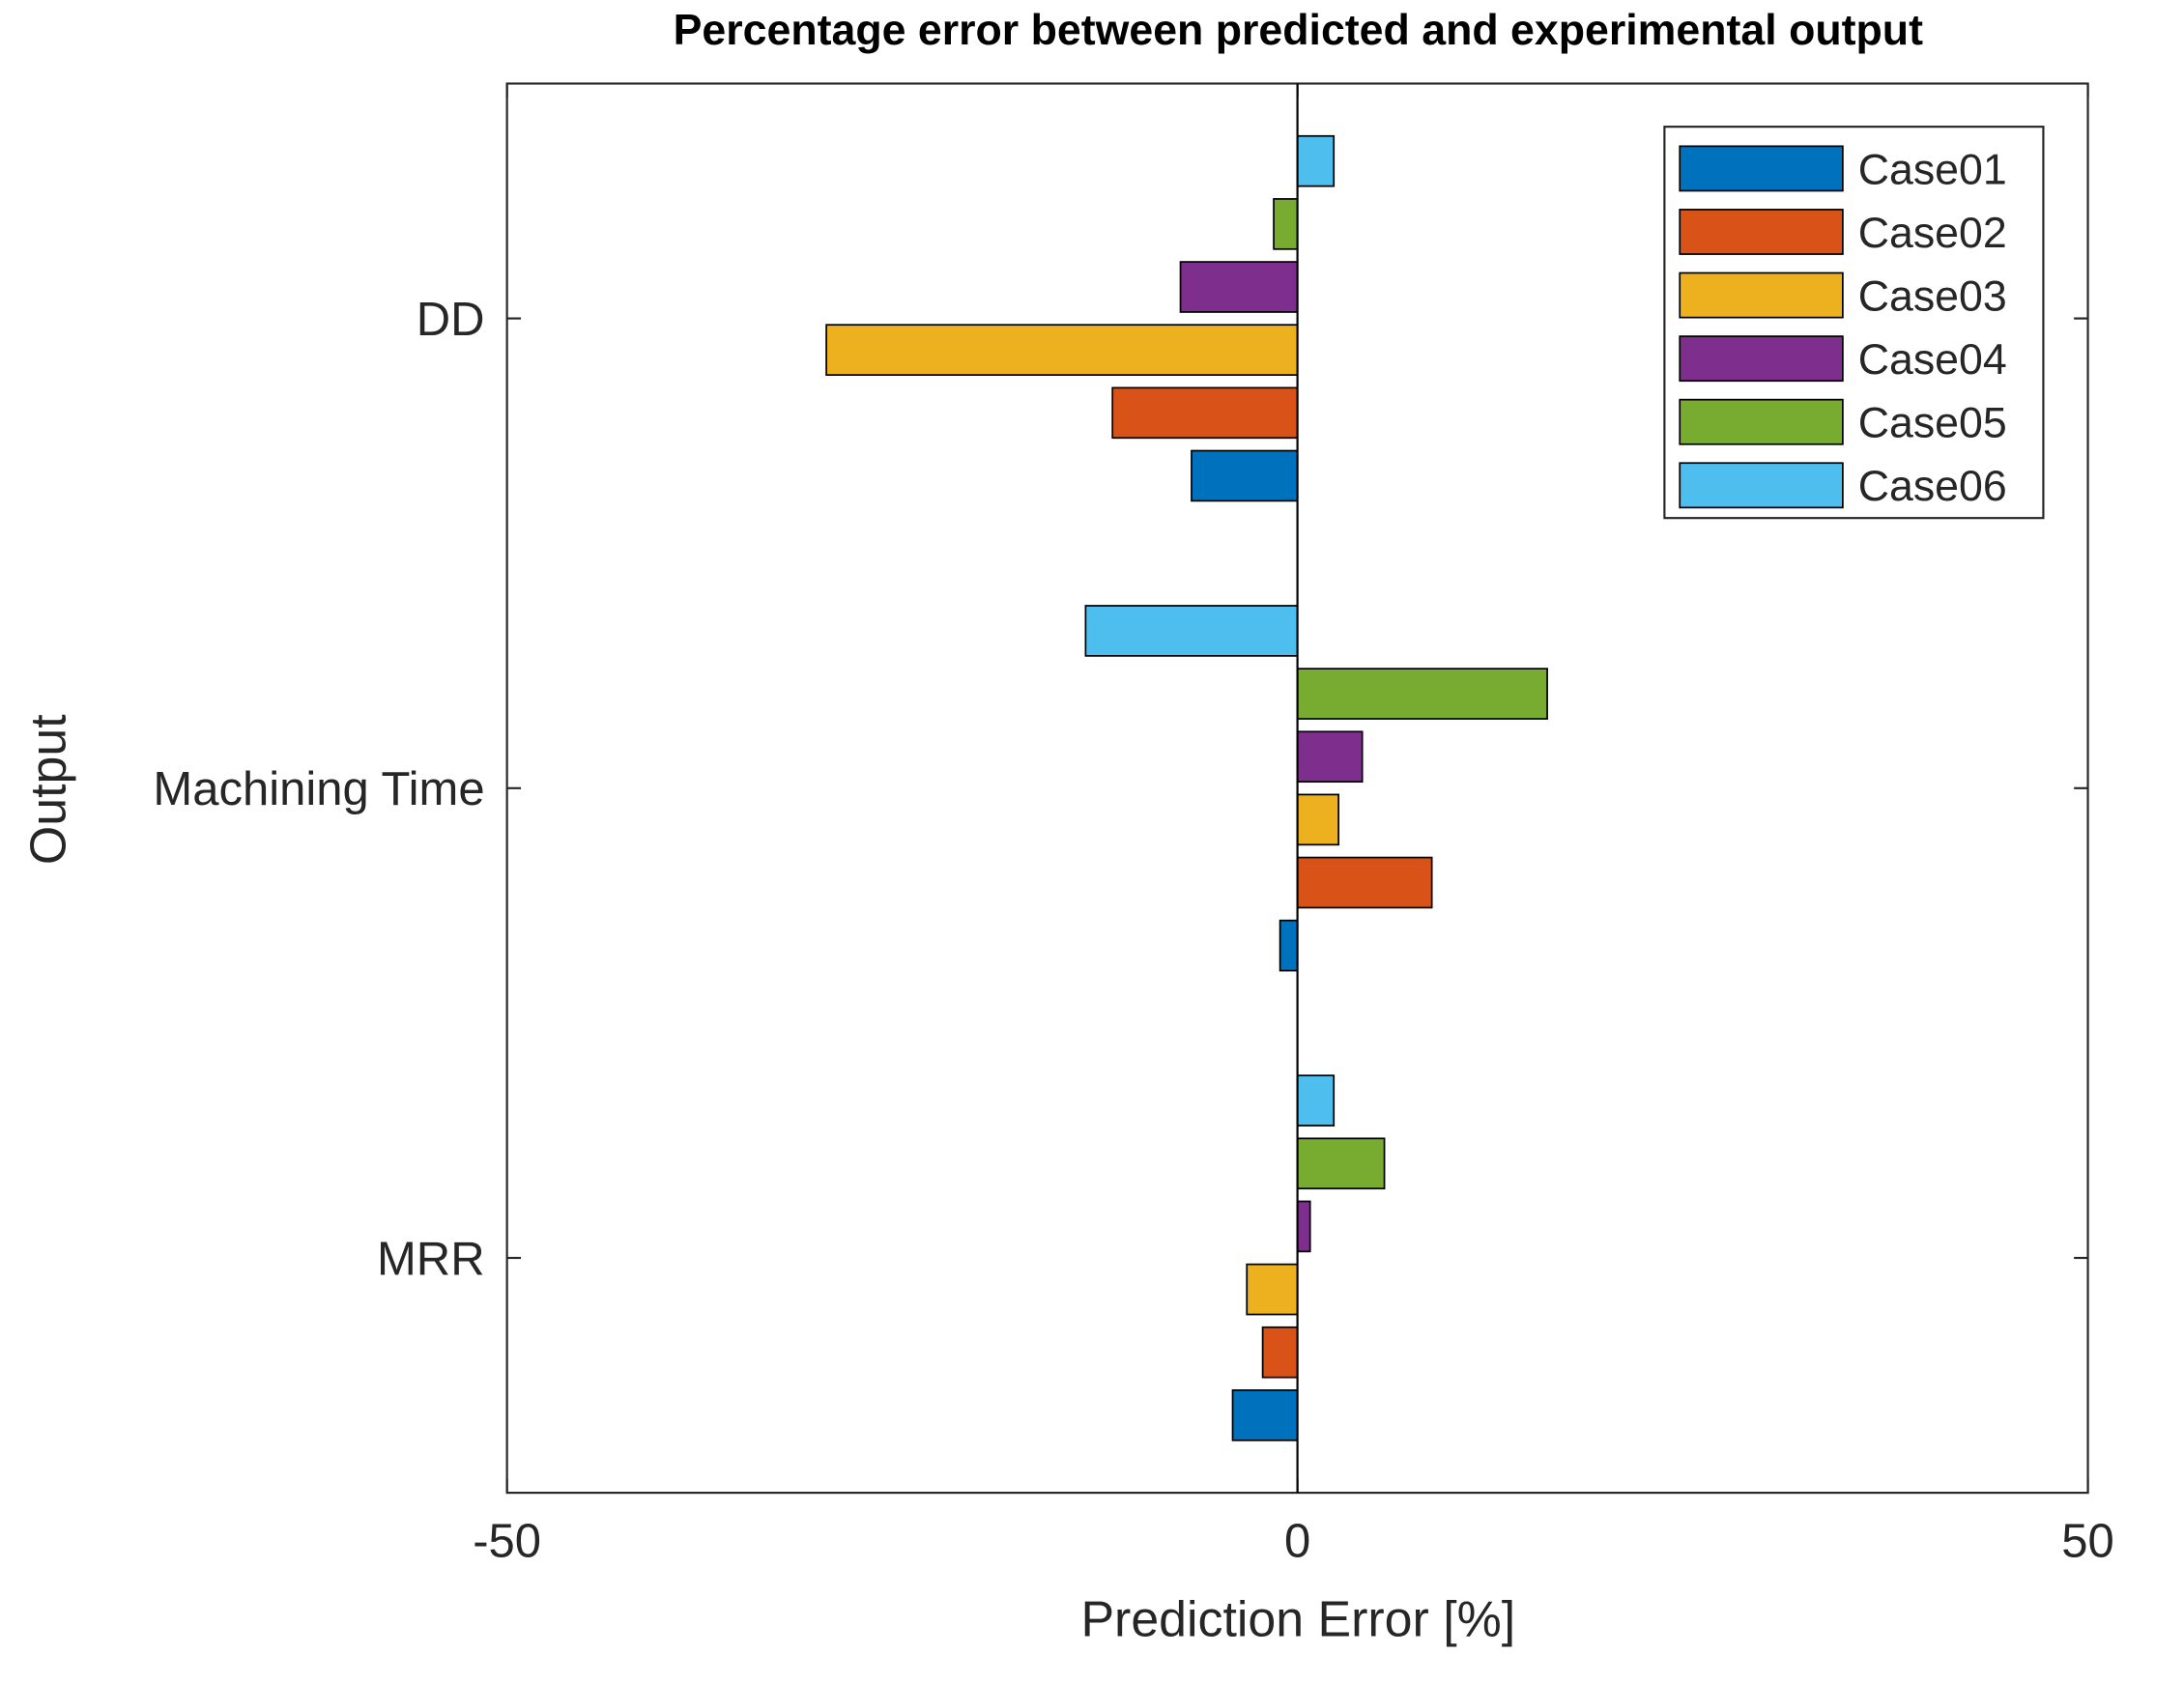 The height and width of the screenshot is (1683, 2184). Describe the element at coordinates (319, 789) in the screenshot. I see `y-tick-label: Machining Time` at that location.